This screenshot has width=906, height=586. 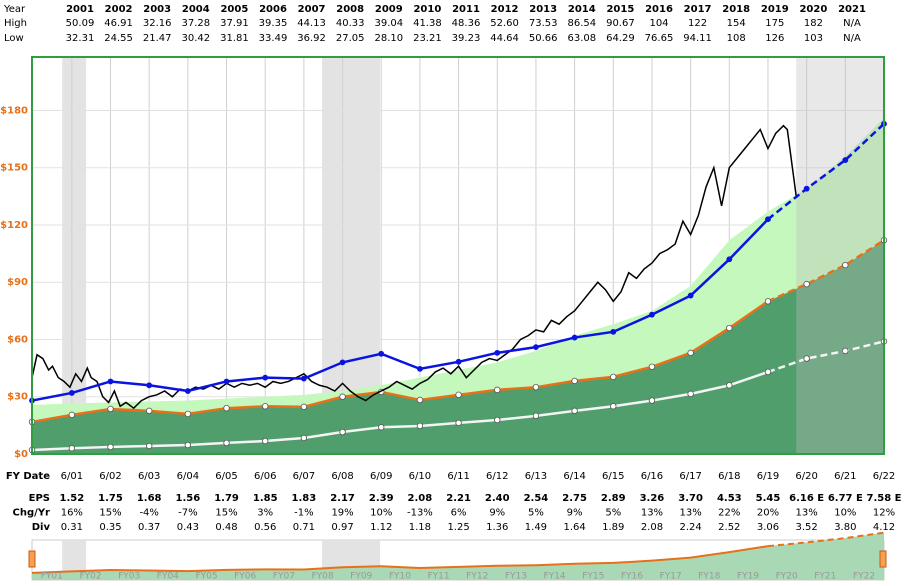 I want to click on cell: 5.45, so click(x=768, y=498).